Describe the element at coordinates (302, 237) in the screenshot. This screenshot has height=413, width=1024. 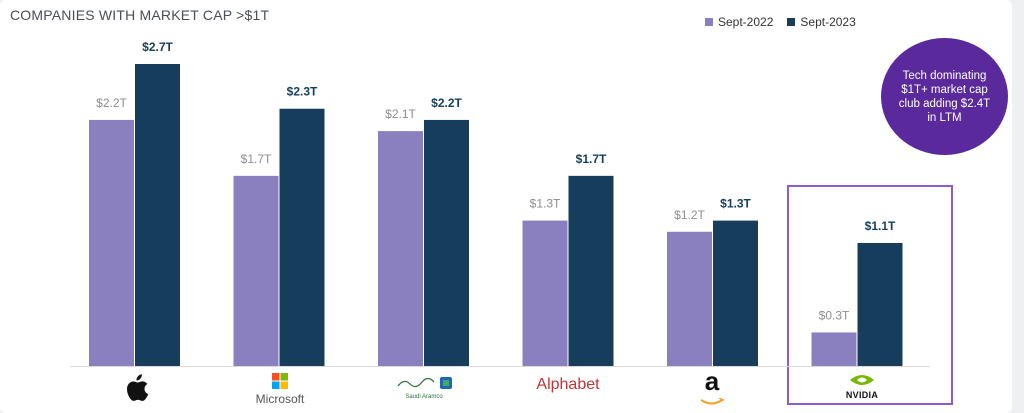
I see `bar-microsoft-sept-2023` at that location.